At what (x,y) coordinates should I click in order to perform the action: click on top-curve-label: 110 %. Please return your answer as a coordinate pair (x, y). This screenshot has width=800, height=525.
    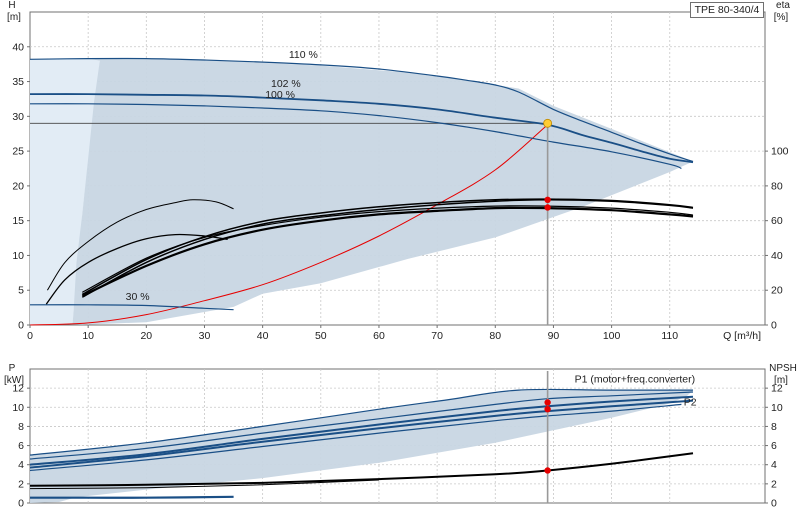
    Looking at the image, I should click on (303, 55).